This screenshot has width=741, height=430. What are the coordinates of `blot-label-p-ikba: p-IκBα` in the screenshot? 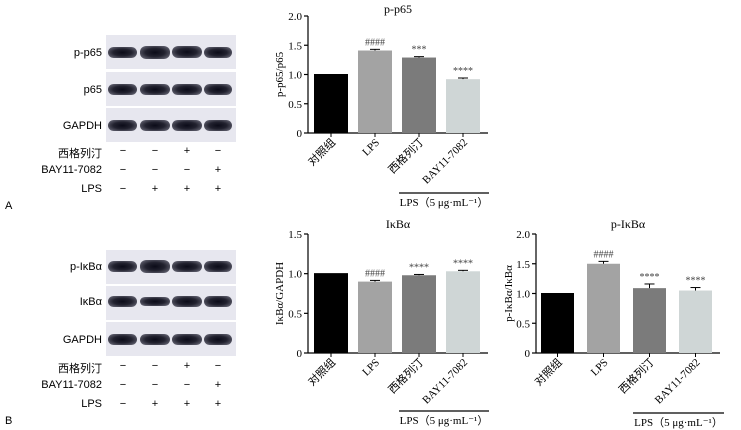 It's located at (85, 267).